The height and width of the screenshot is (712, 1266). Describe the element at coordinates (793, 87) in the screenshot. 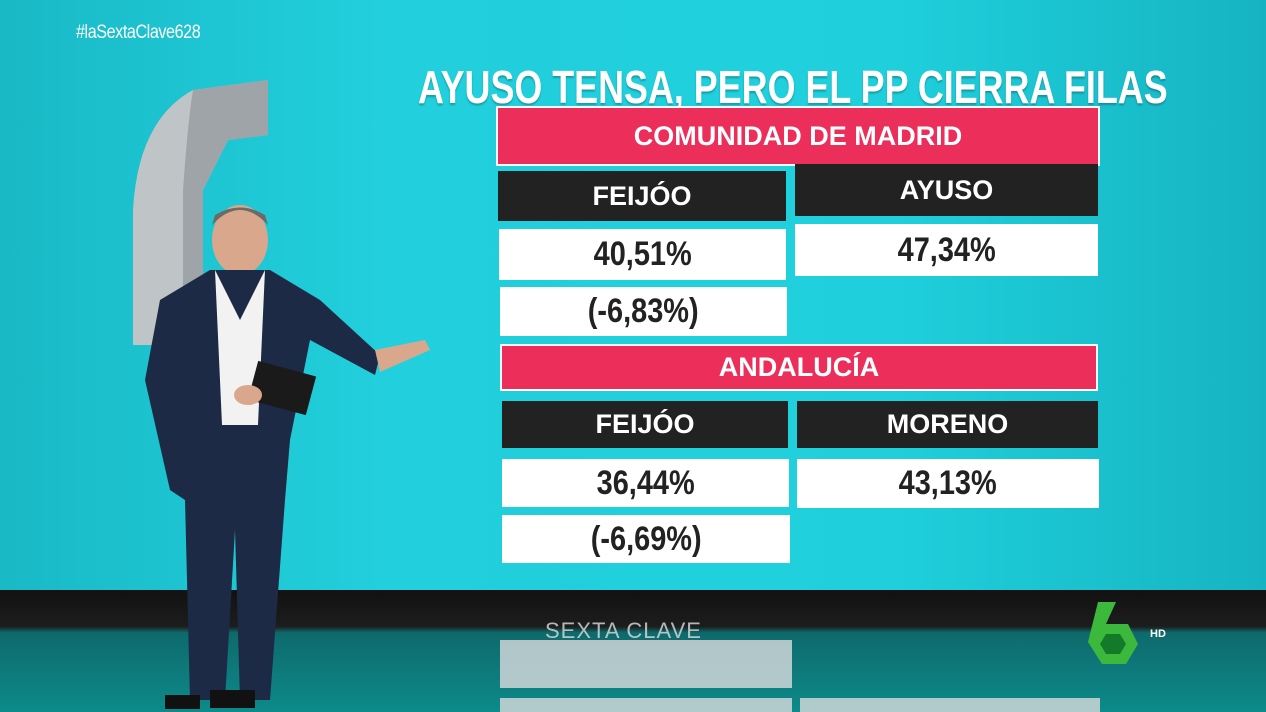

I see `headline: AYUSO TENSA, PERO EL PP CIERRA FILAS` at that location.